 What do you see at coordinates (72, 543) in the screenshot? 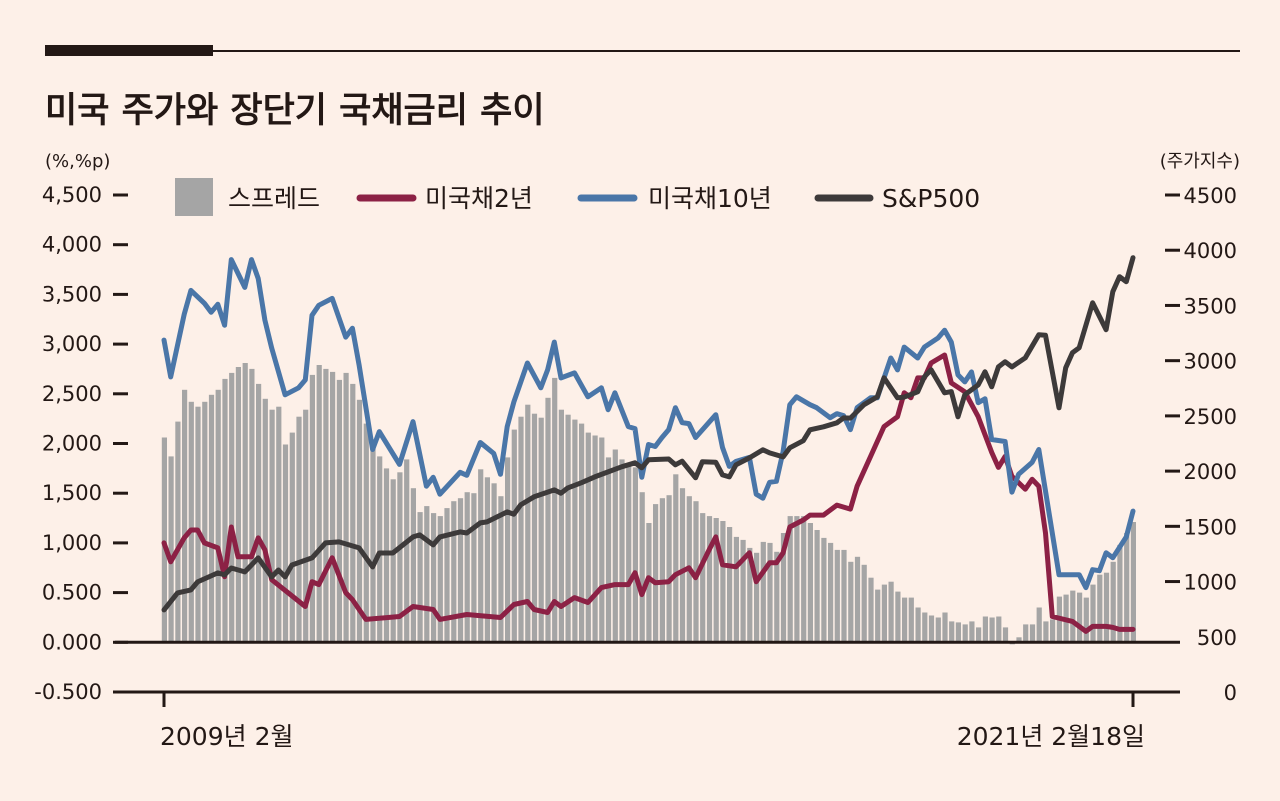
I see `left-tick-label: 1,000` at bounding box center [72, 543].